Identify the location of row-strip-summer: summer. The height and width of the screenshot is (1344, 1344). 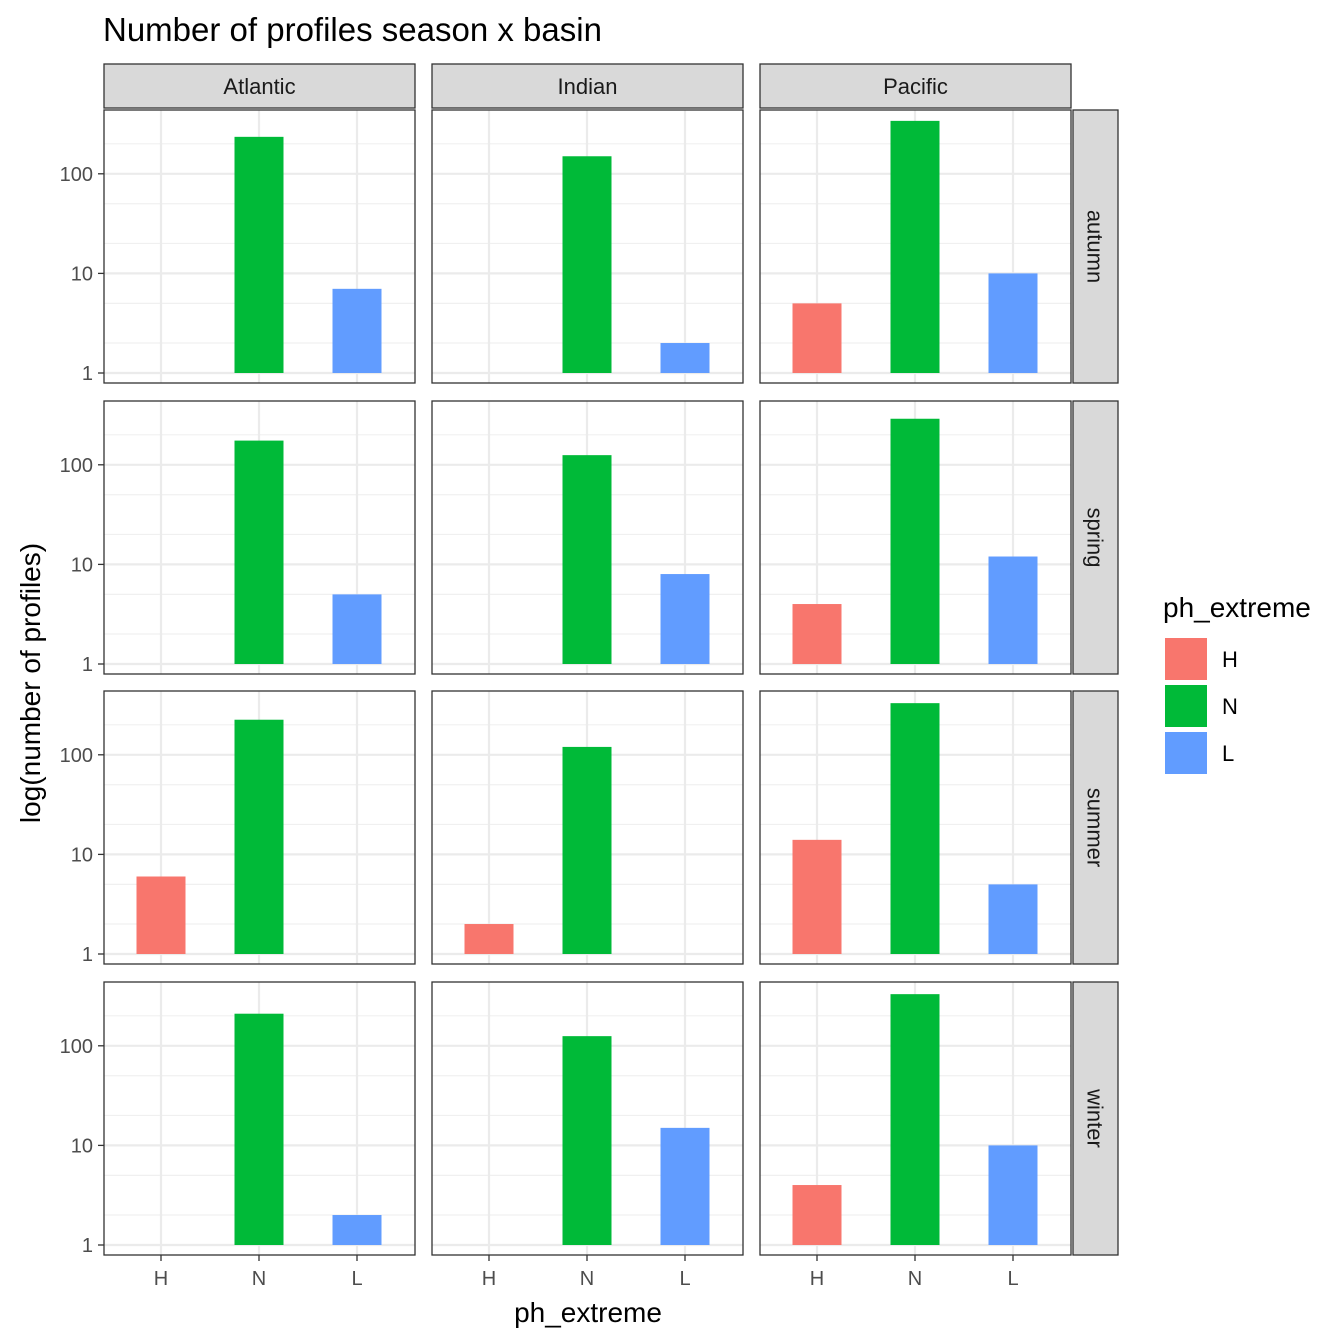
(1095, 827).